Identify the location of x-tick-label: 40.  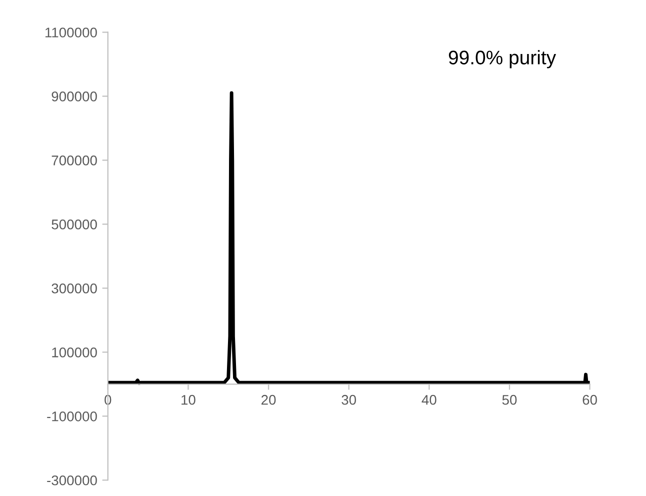
(429, 399).